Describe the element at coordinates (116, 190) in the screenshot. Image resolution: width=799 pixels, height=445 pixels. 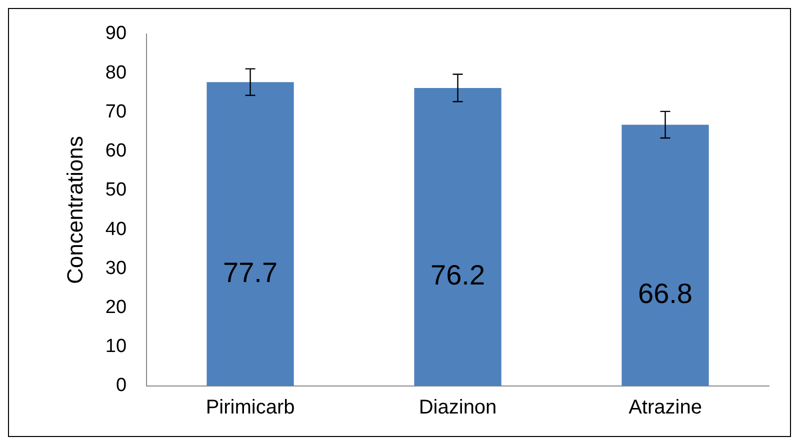
I see `y-tick-label: 50` at that location.